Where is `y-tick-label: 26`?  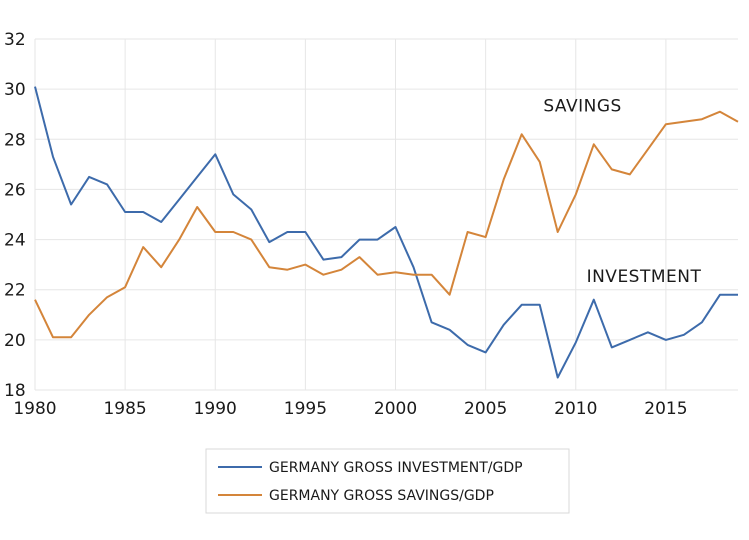
y-tick-label: 26 is located at coordinates (15, 190).